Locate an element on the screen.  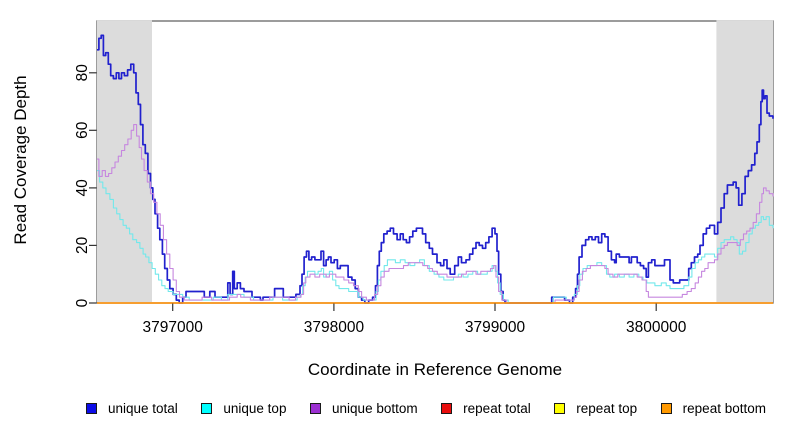
legend-item-unique-top: unique top is located at coordinates (243, 408).